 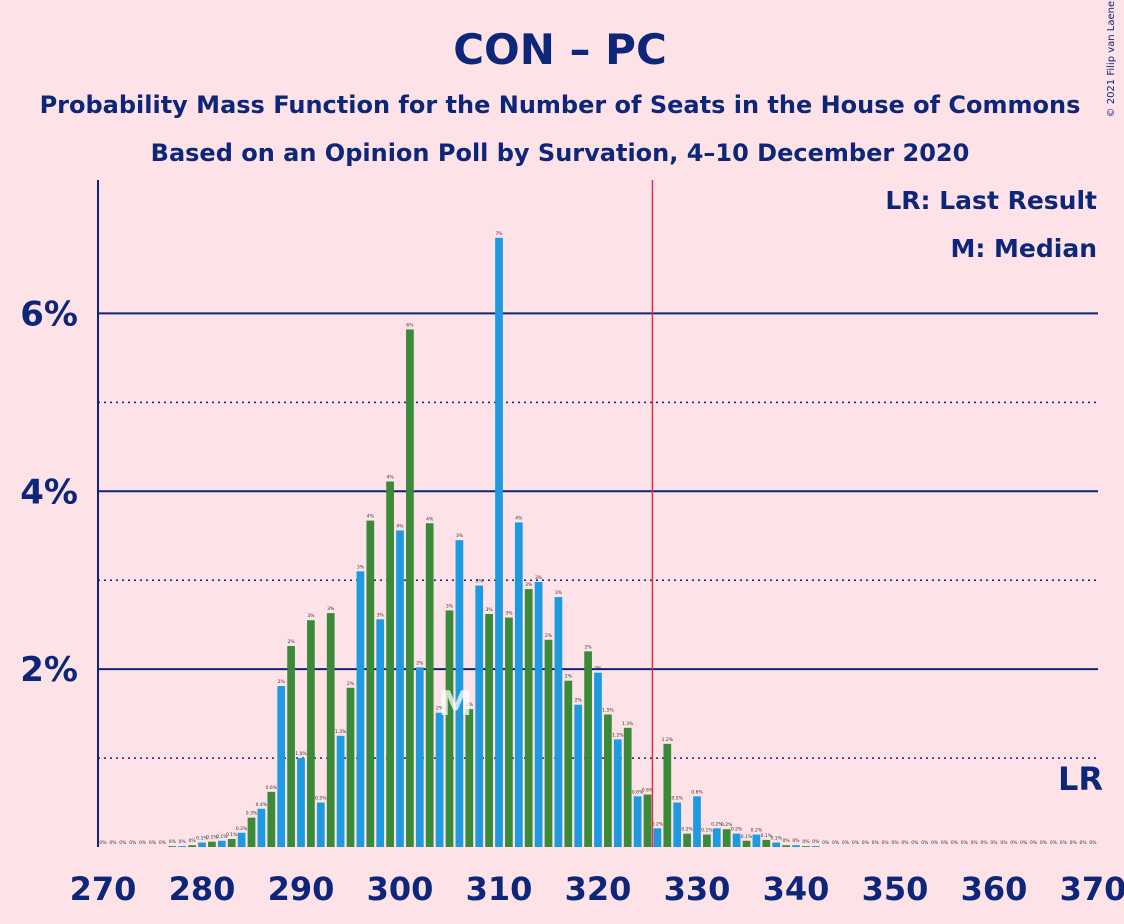 I want to click on data-label-360: 0%, so click(x=994, y=843).